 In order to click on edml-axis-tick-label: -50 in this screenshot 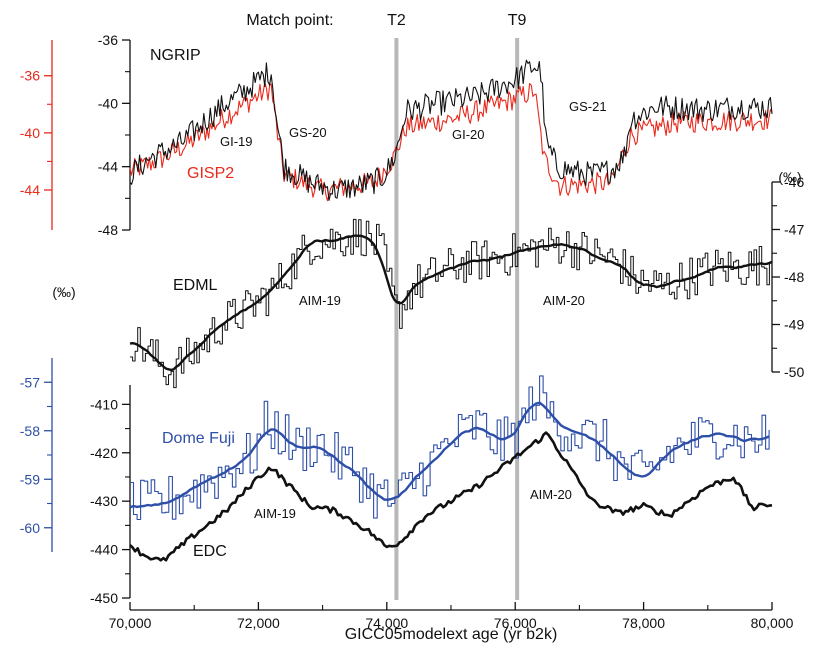, I will do `click(794, 372)`.